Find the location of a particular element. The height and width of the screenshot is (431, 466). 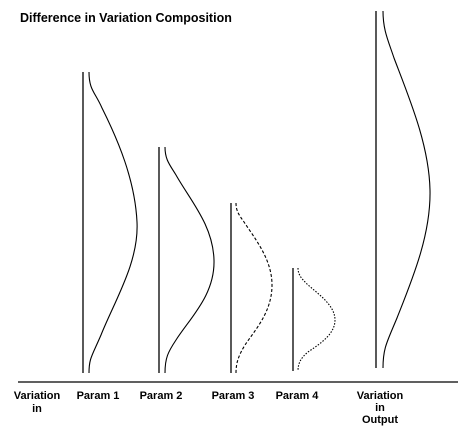

param-2-distribution is located at coordinates (186, 260).